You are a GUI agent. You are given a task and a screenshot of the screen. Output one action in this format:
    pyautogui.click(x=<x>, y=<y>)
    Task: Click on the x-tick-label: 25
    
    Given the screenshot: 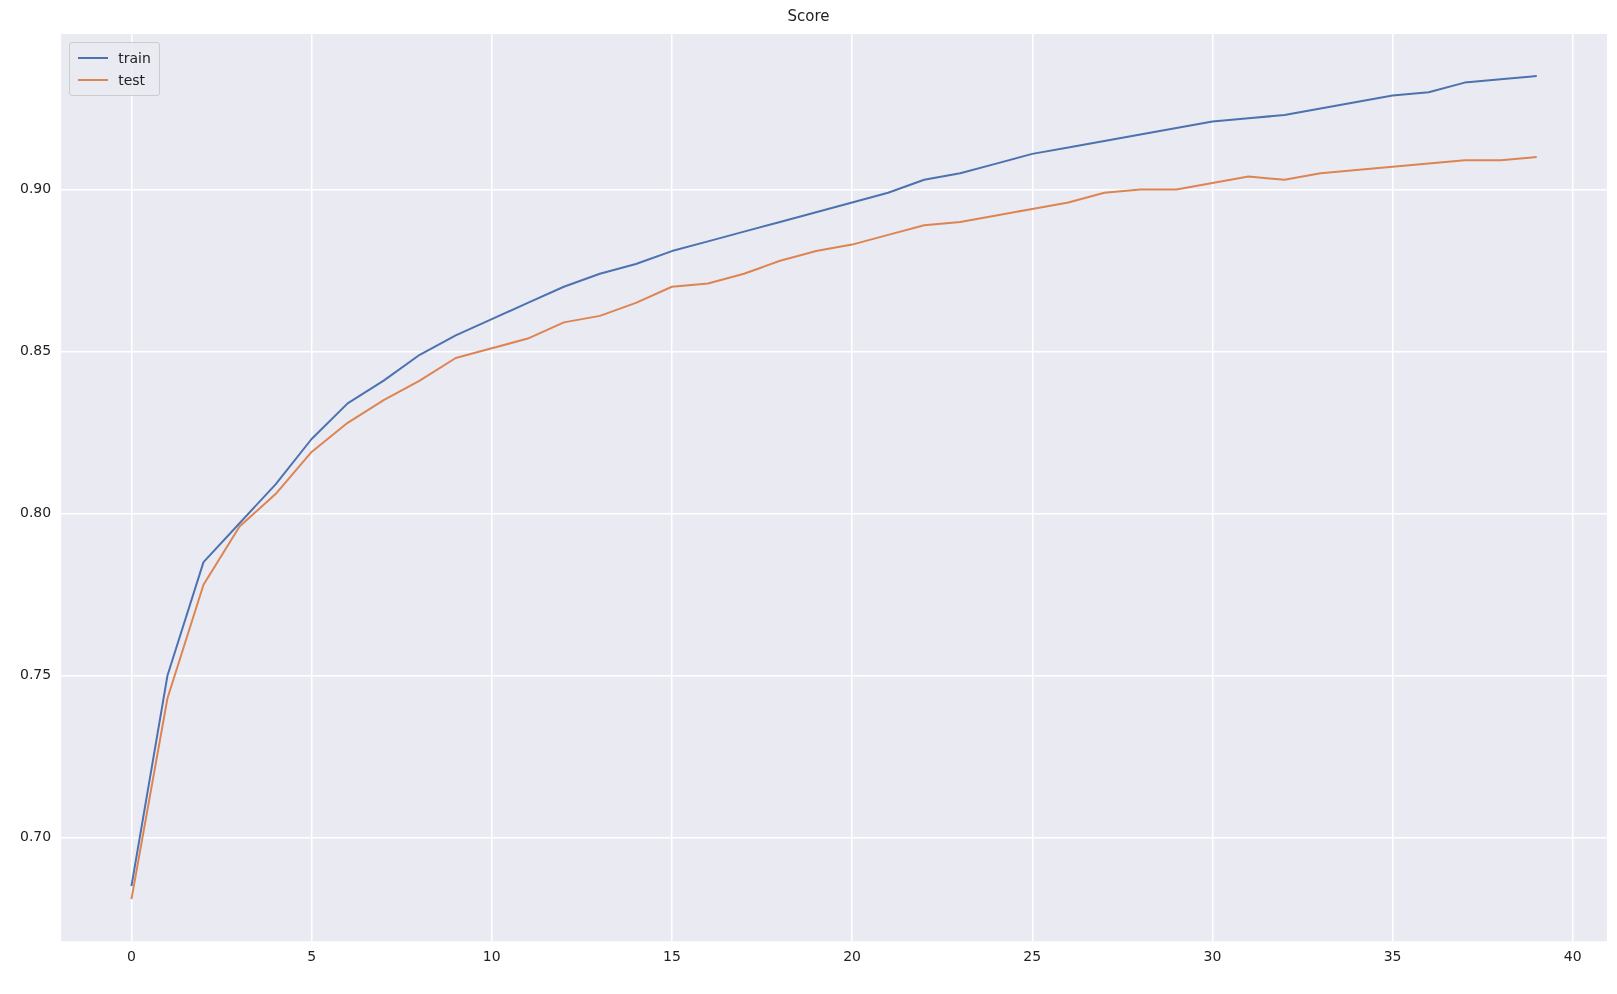 What is the action you would take?
    pyautogui.click(x=1032, y=956)
    